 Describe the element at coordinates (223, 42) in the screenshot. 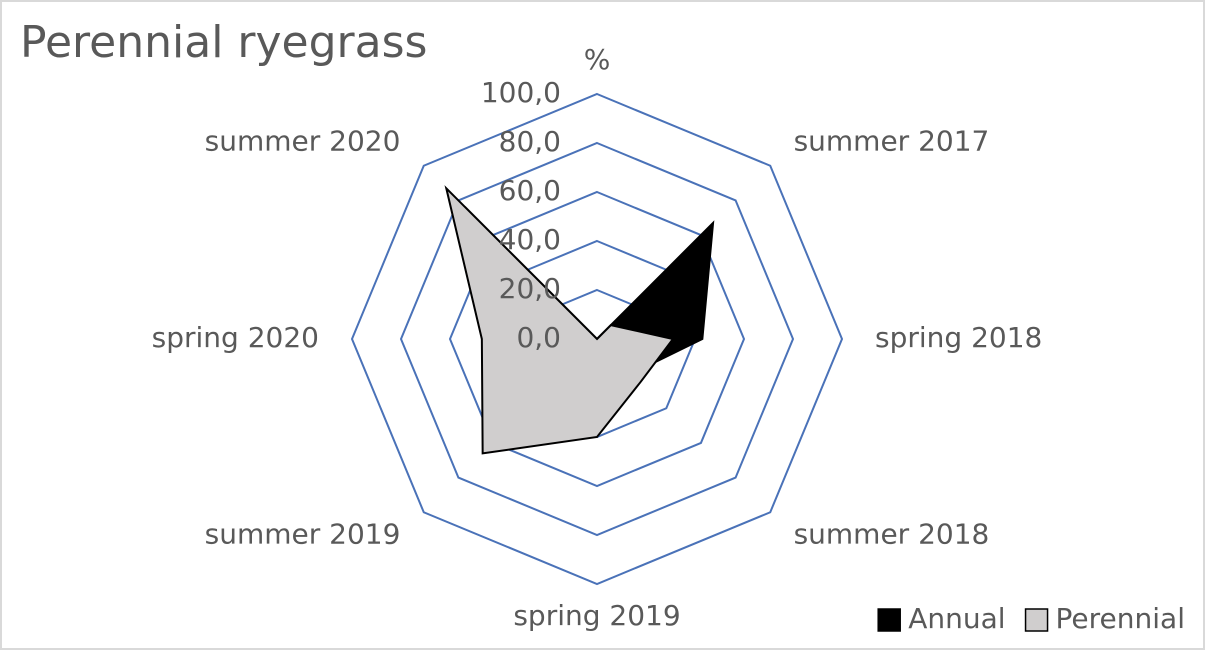

I see `chart-title: Perennial ryegrass` at that location.